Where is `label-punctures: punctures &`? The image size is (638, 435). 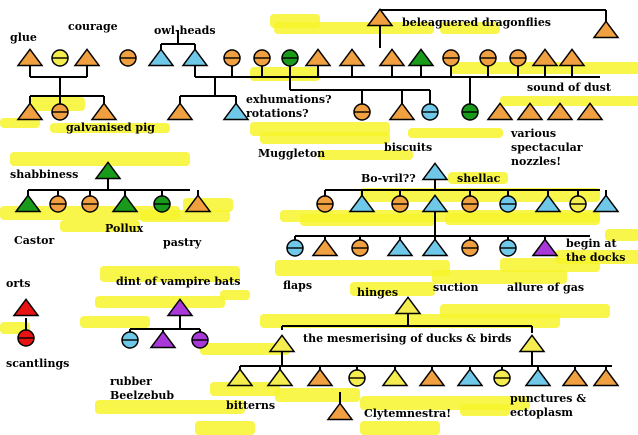
label-punctures: punctures & is located at coordinates (548, 398).